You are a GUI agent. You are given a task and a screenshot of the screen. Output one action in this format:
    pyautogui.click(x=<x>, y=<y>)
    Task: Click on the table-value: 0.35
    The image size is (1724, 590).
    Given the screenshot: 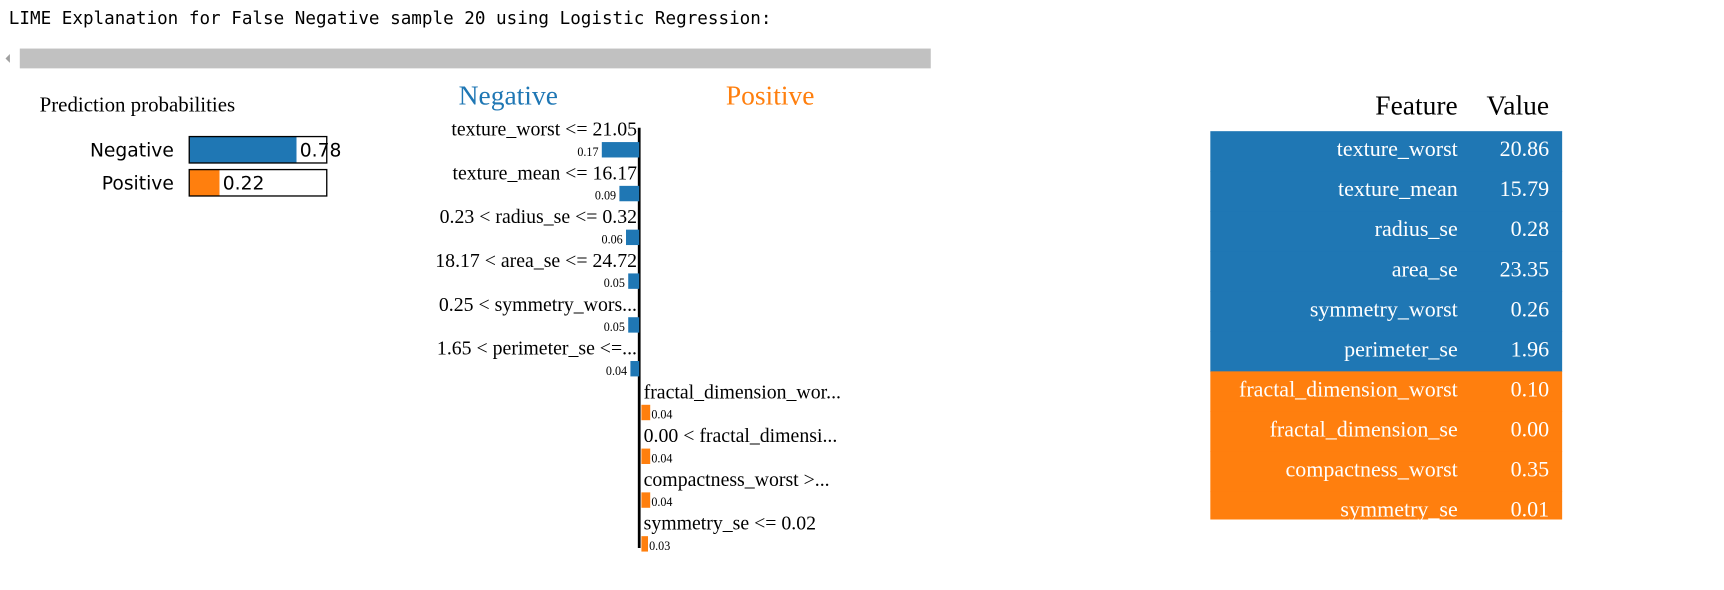 What is the action you would take?
    pyautogui.click(x=1530, y=469)
    